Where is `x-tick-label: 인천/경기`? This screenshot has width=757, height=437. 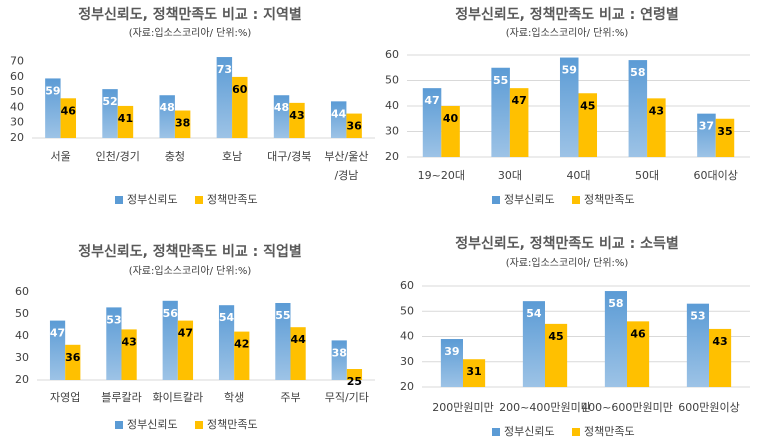 x-tick-label: 인천/경기 is located at coordinates (118, 156).